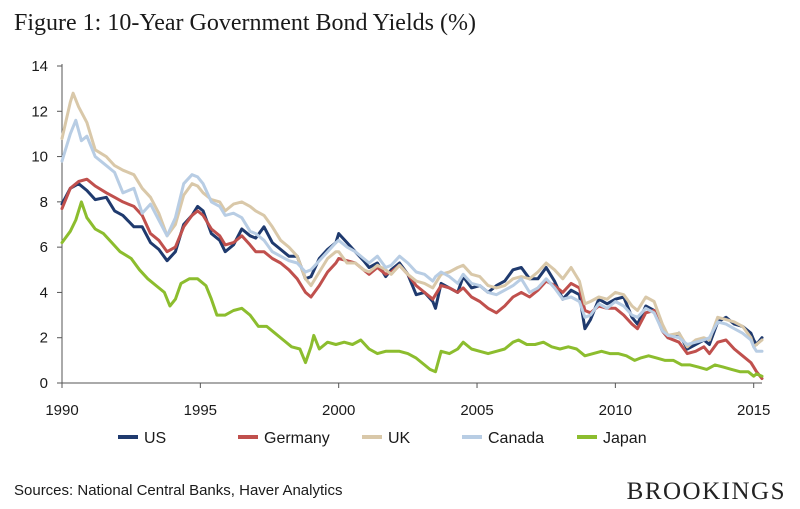 The height and width of the screenshot is (509, 800). What do you see at coordinates (44, 292) in the screenshot?
I see `y-tick-label: 4` at bounding box center [44, 292].